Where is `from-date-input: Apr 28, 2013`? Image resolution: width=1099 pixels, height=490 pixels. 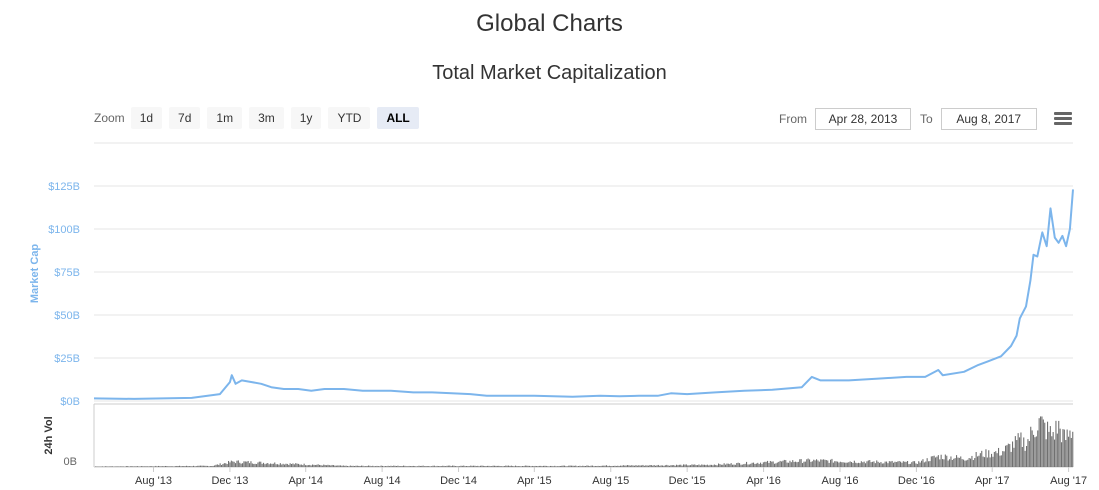 from-date-input: Apr 28, 2013 is located at coordinates (863, 119).